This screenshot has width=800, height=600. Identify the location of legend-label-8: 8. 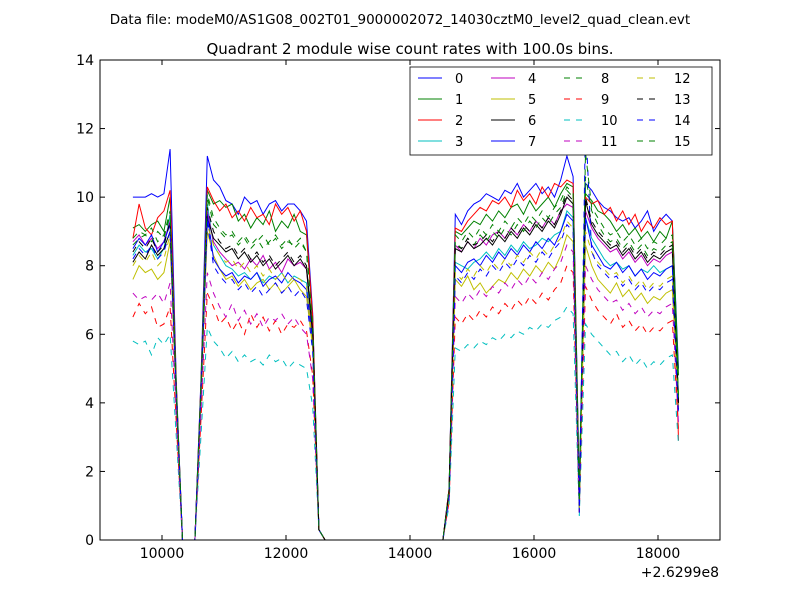
(605, 79).